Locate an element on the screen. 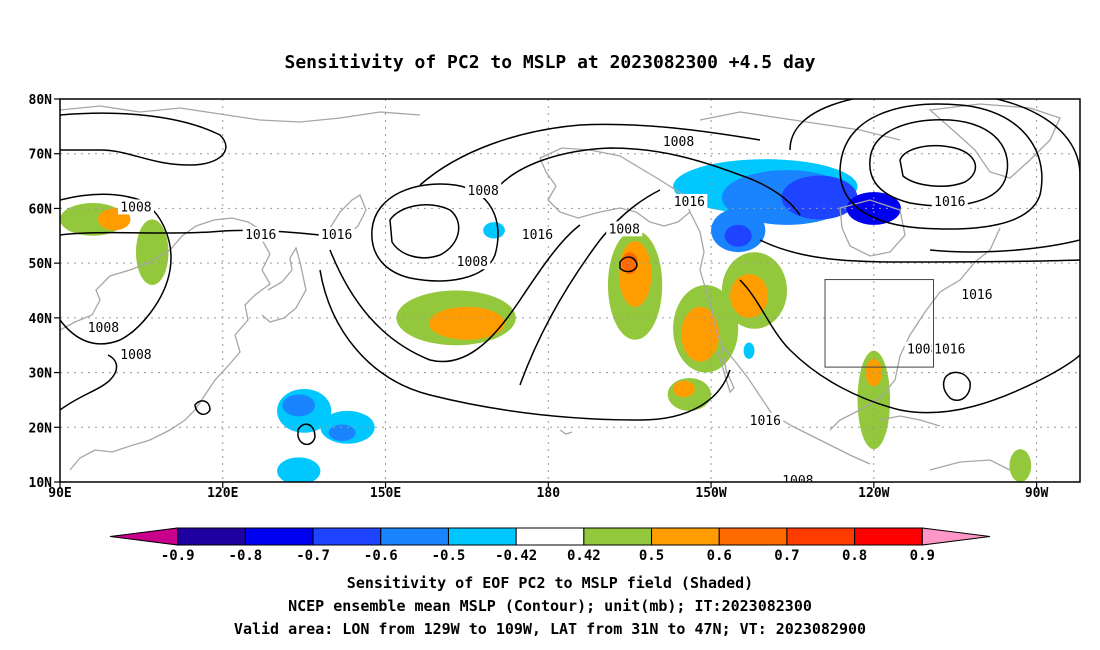 This screenshot has width=1100, height=650. coastline-greenland is located at coordinates (994, 141).